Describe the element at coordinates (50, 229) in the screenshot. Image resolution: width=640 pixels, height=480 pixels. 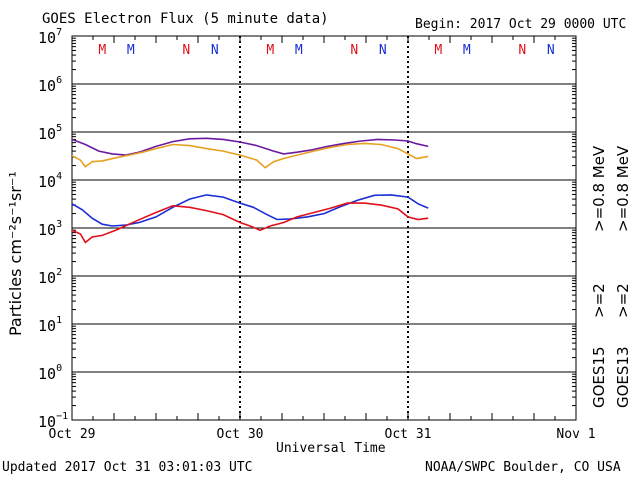
I see `y-tick-label: 10³` at that location.